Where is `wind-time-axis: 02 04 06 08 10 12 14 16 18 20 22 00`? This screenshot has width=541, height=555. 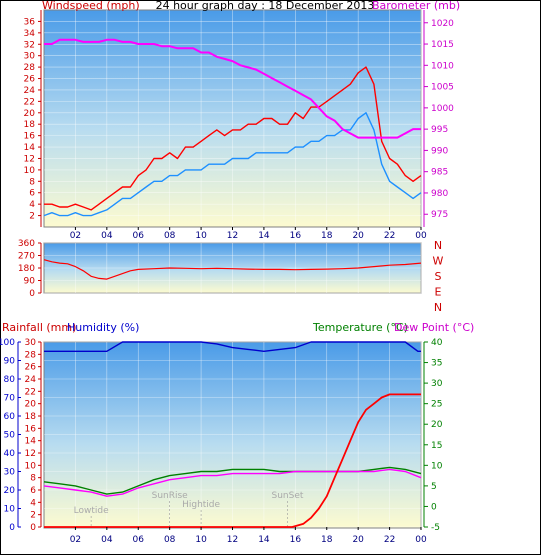 wind-time-axis: 02 04 06 08 10 12 14 16 18 20 22 00 is located at coordinates (248, 234).